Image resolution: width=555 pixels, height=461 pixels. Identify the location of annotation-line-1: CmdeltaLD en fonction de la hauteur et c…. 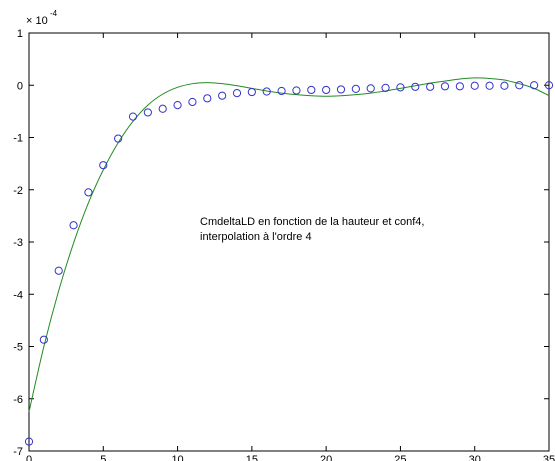
(312, 222).